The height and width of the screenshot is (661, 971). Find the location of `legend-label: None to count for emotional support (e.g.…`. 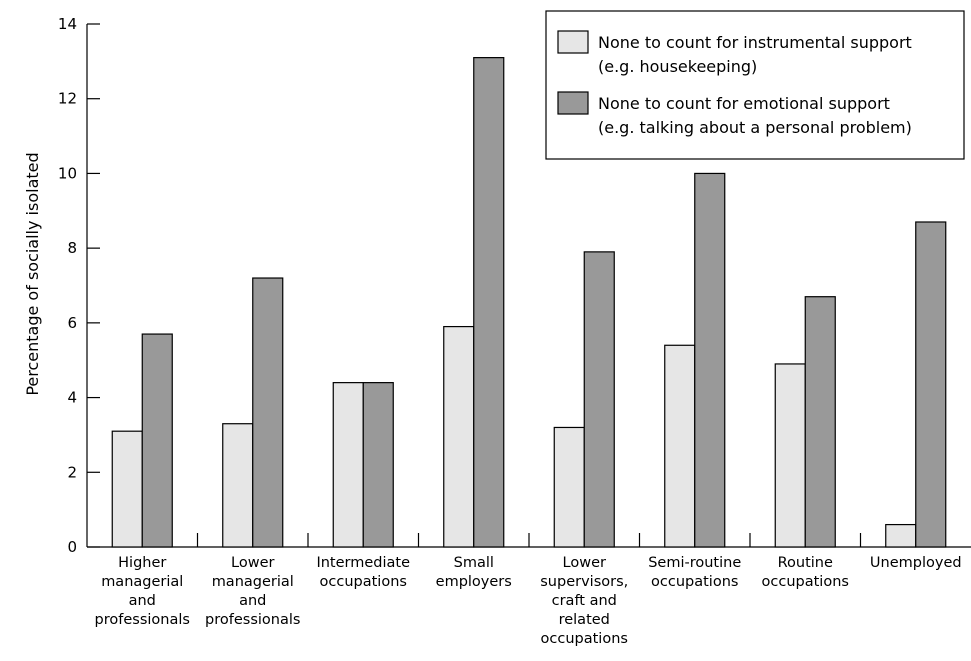

legend-label: None to count for emotional support (e.g.… is located at coordinates (755, 115).